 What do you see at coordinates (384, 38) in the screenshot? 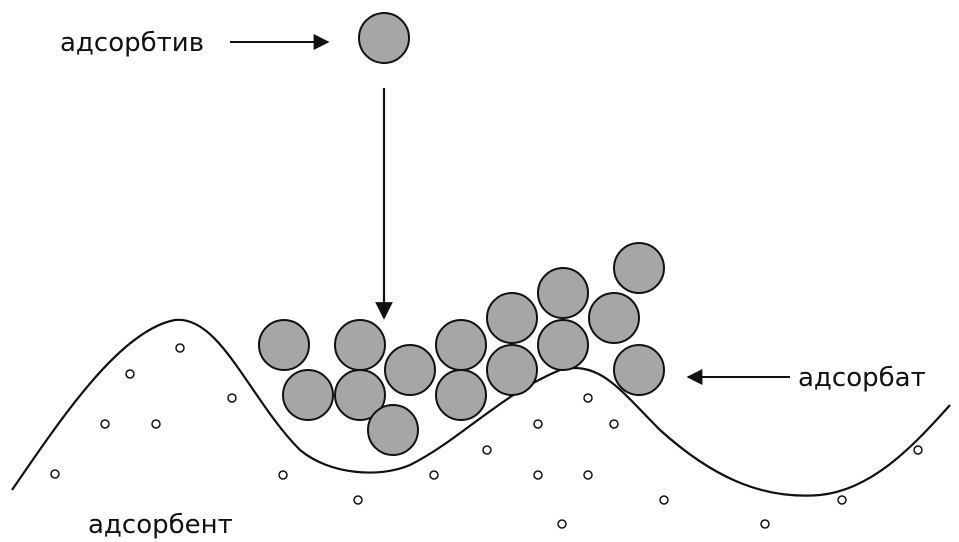
I see `adsorptive-particle` at bounding box center [384, 38].